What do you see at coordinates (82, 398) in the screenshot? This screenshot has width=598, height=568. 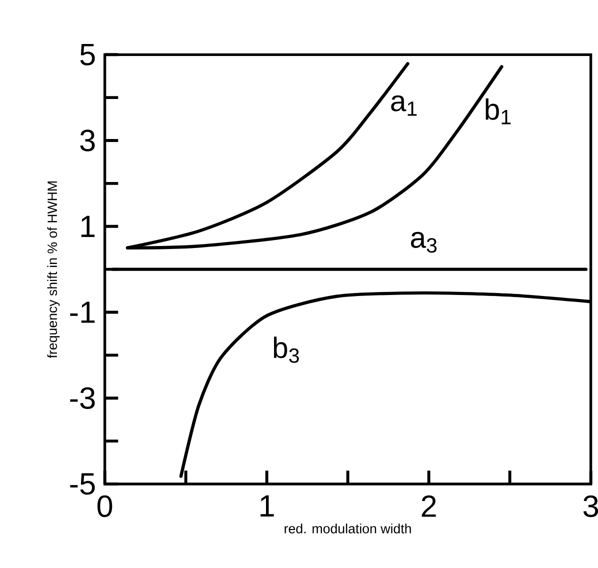 I see `y-tick-label: -3` at bounding box center [82, 398].